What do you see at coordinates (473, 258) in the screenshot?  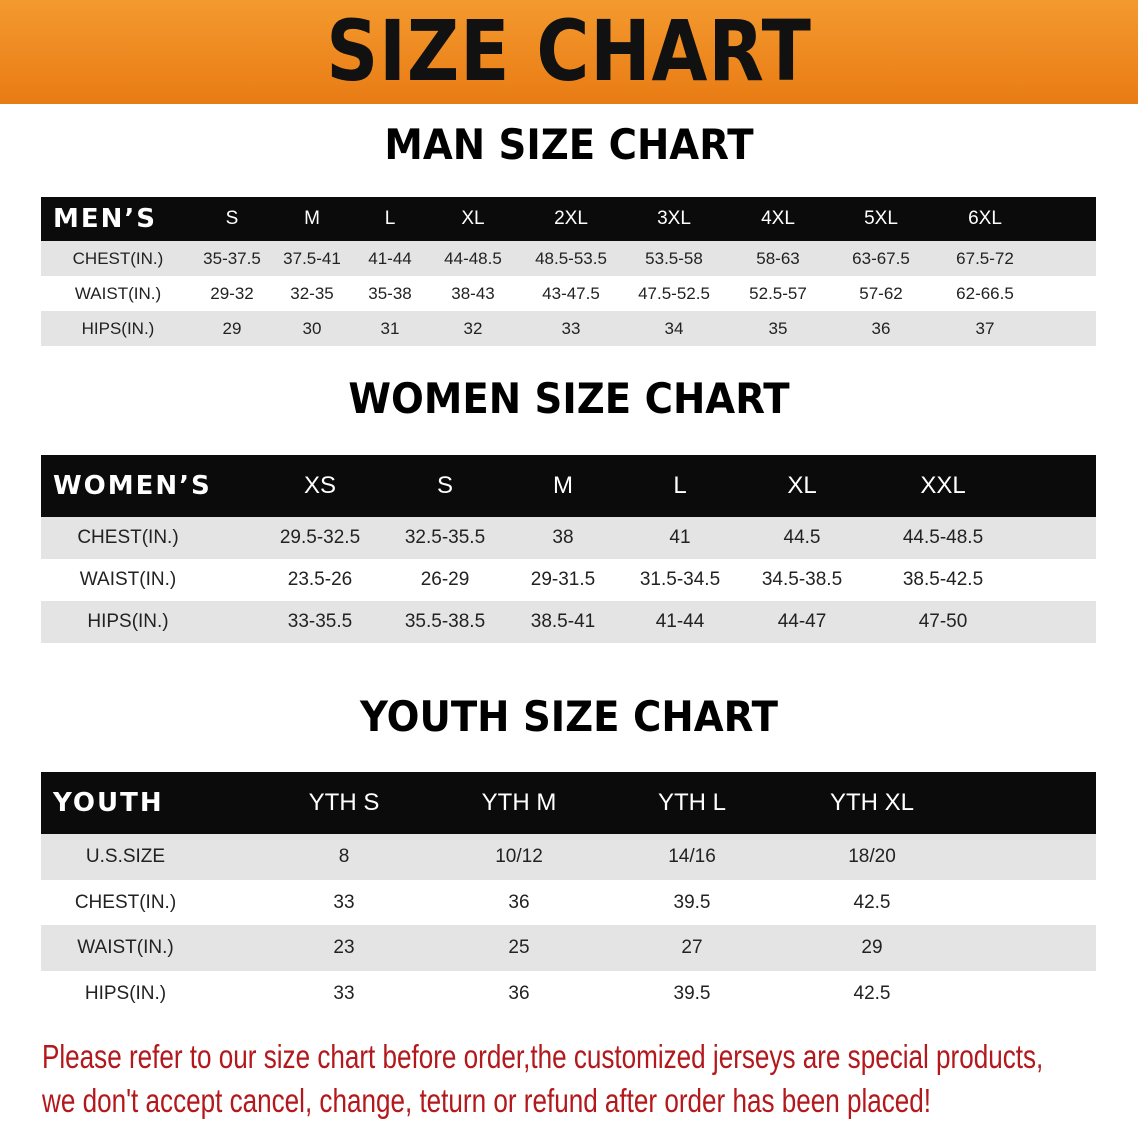 I see `table-cell: 44-48.5` at bounding box center [473, 258].